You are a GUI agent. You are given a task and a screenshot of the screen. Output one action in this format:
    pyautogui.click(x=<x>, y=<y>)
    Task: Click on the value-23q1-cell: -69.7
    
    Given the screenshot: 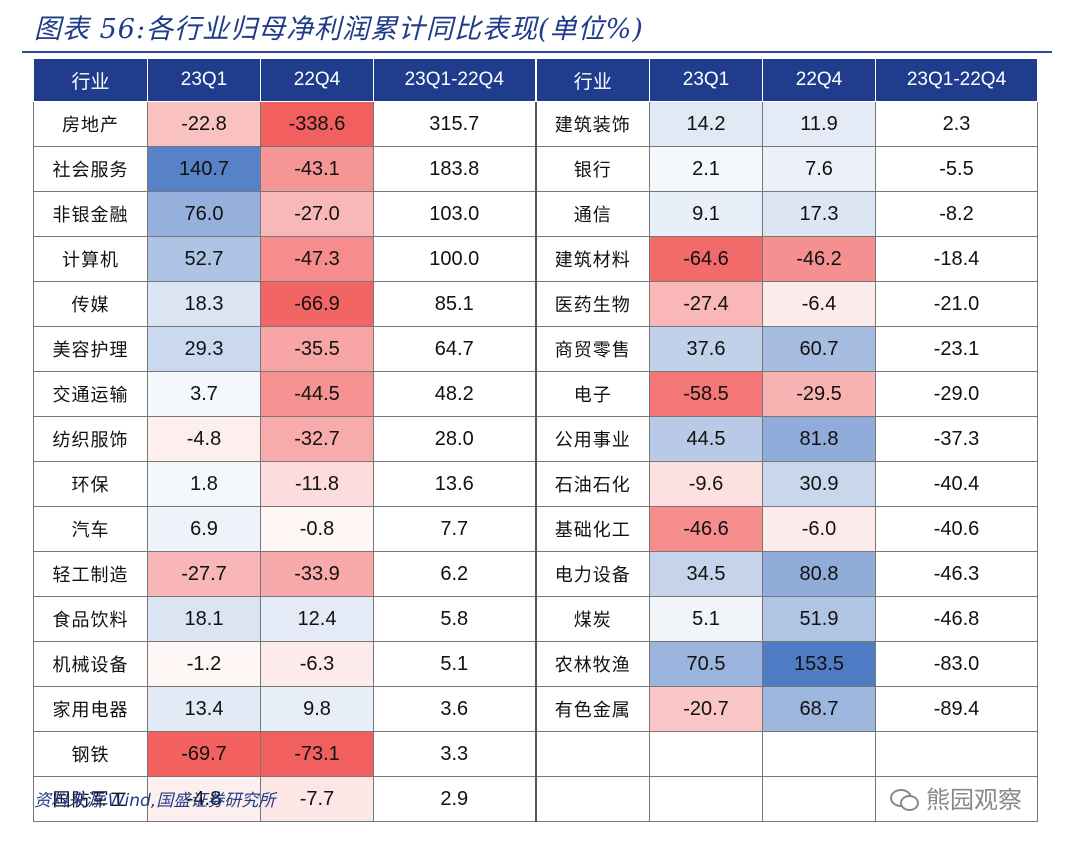 What is the action you would take?
    pyautogui.click(x=204, y=754)
    